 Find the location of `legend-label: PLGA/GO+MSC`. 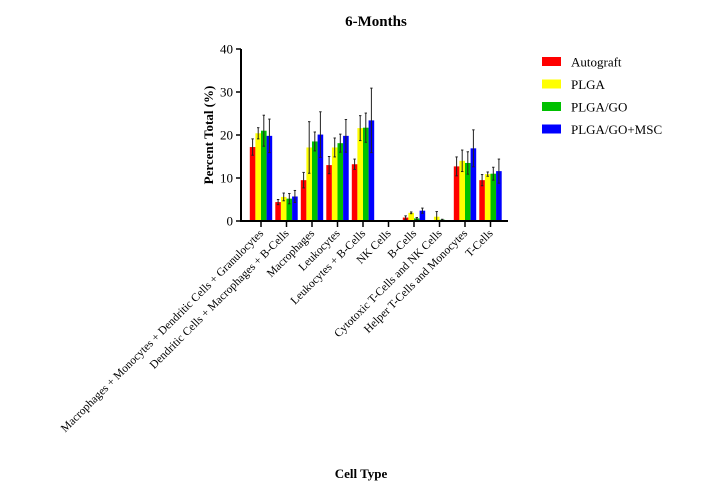

legend-label: PLGA/GO+MSC is located at coordinates (616, 129).